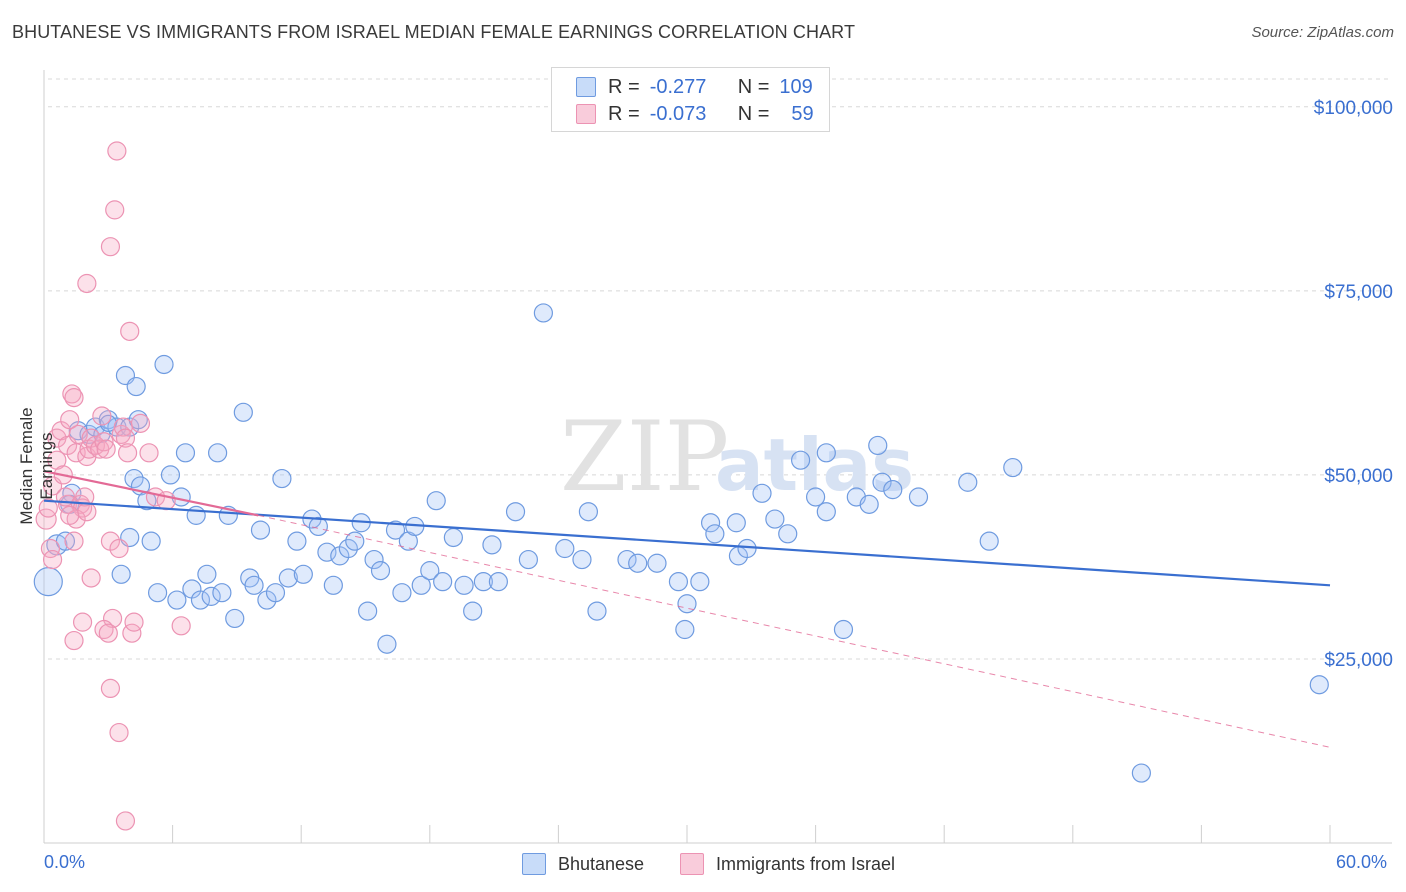 The height and width of the screenshot is (892, 1406). I want to click on y-tick-label: $25,000, so click(1358, 660).